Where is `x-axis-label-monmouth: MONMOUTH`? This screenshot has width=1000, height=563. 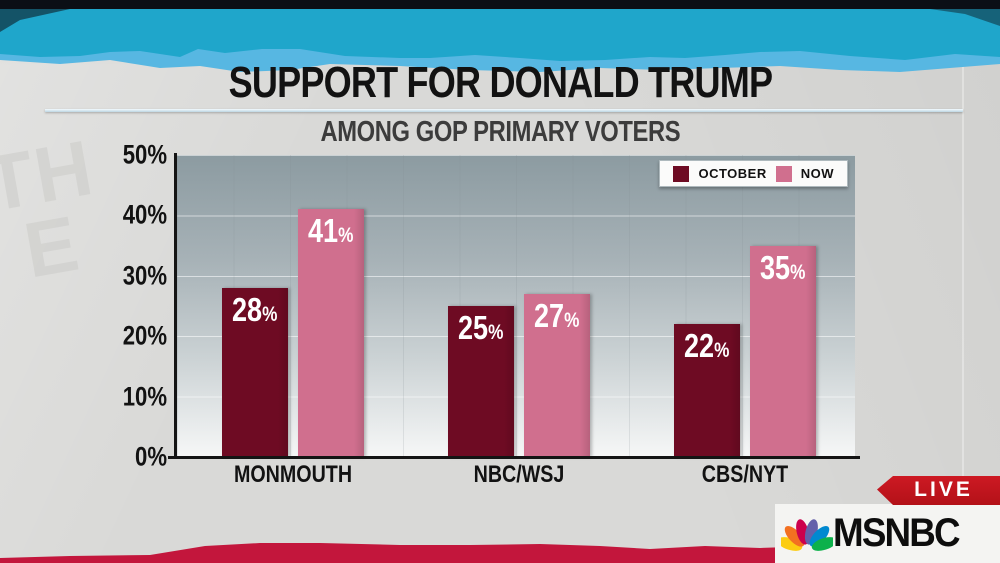 x-axis-label-monmouth: MONMOUTH is located at coordinates (293, 474).